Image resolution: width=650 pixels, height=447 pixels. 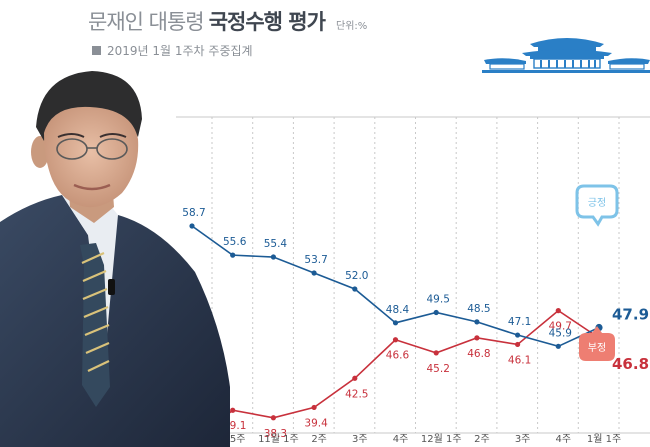 What do you see at coordinates (560, 327) in the screenshot?
I see `negative-data-label: 49.7` at bounding box center [560, 327].